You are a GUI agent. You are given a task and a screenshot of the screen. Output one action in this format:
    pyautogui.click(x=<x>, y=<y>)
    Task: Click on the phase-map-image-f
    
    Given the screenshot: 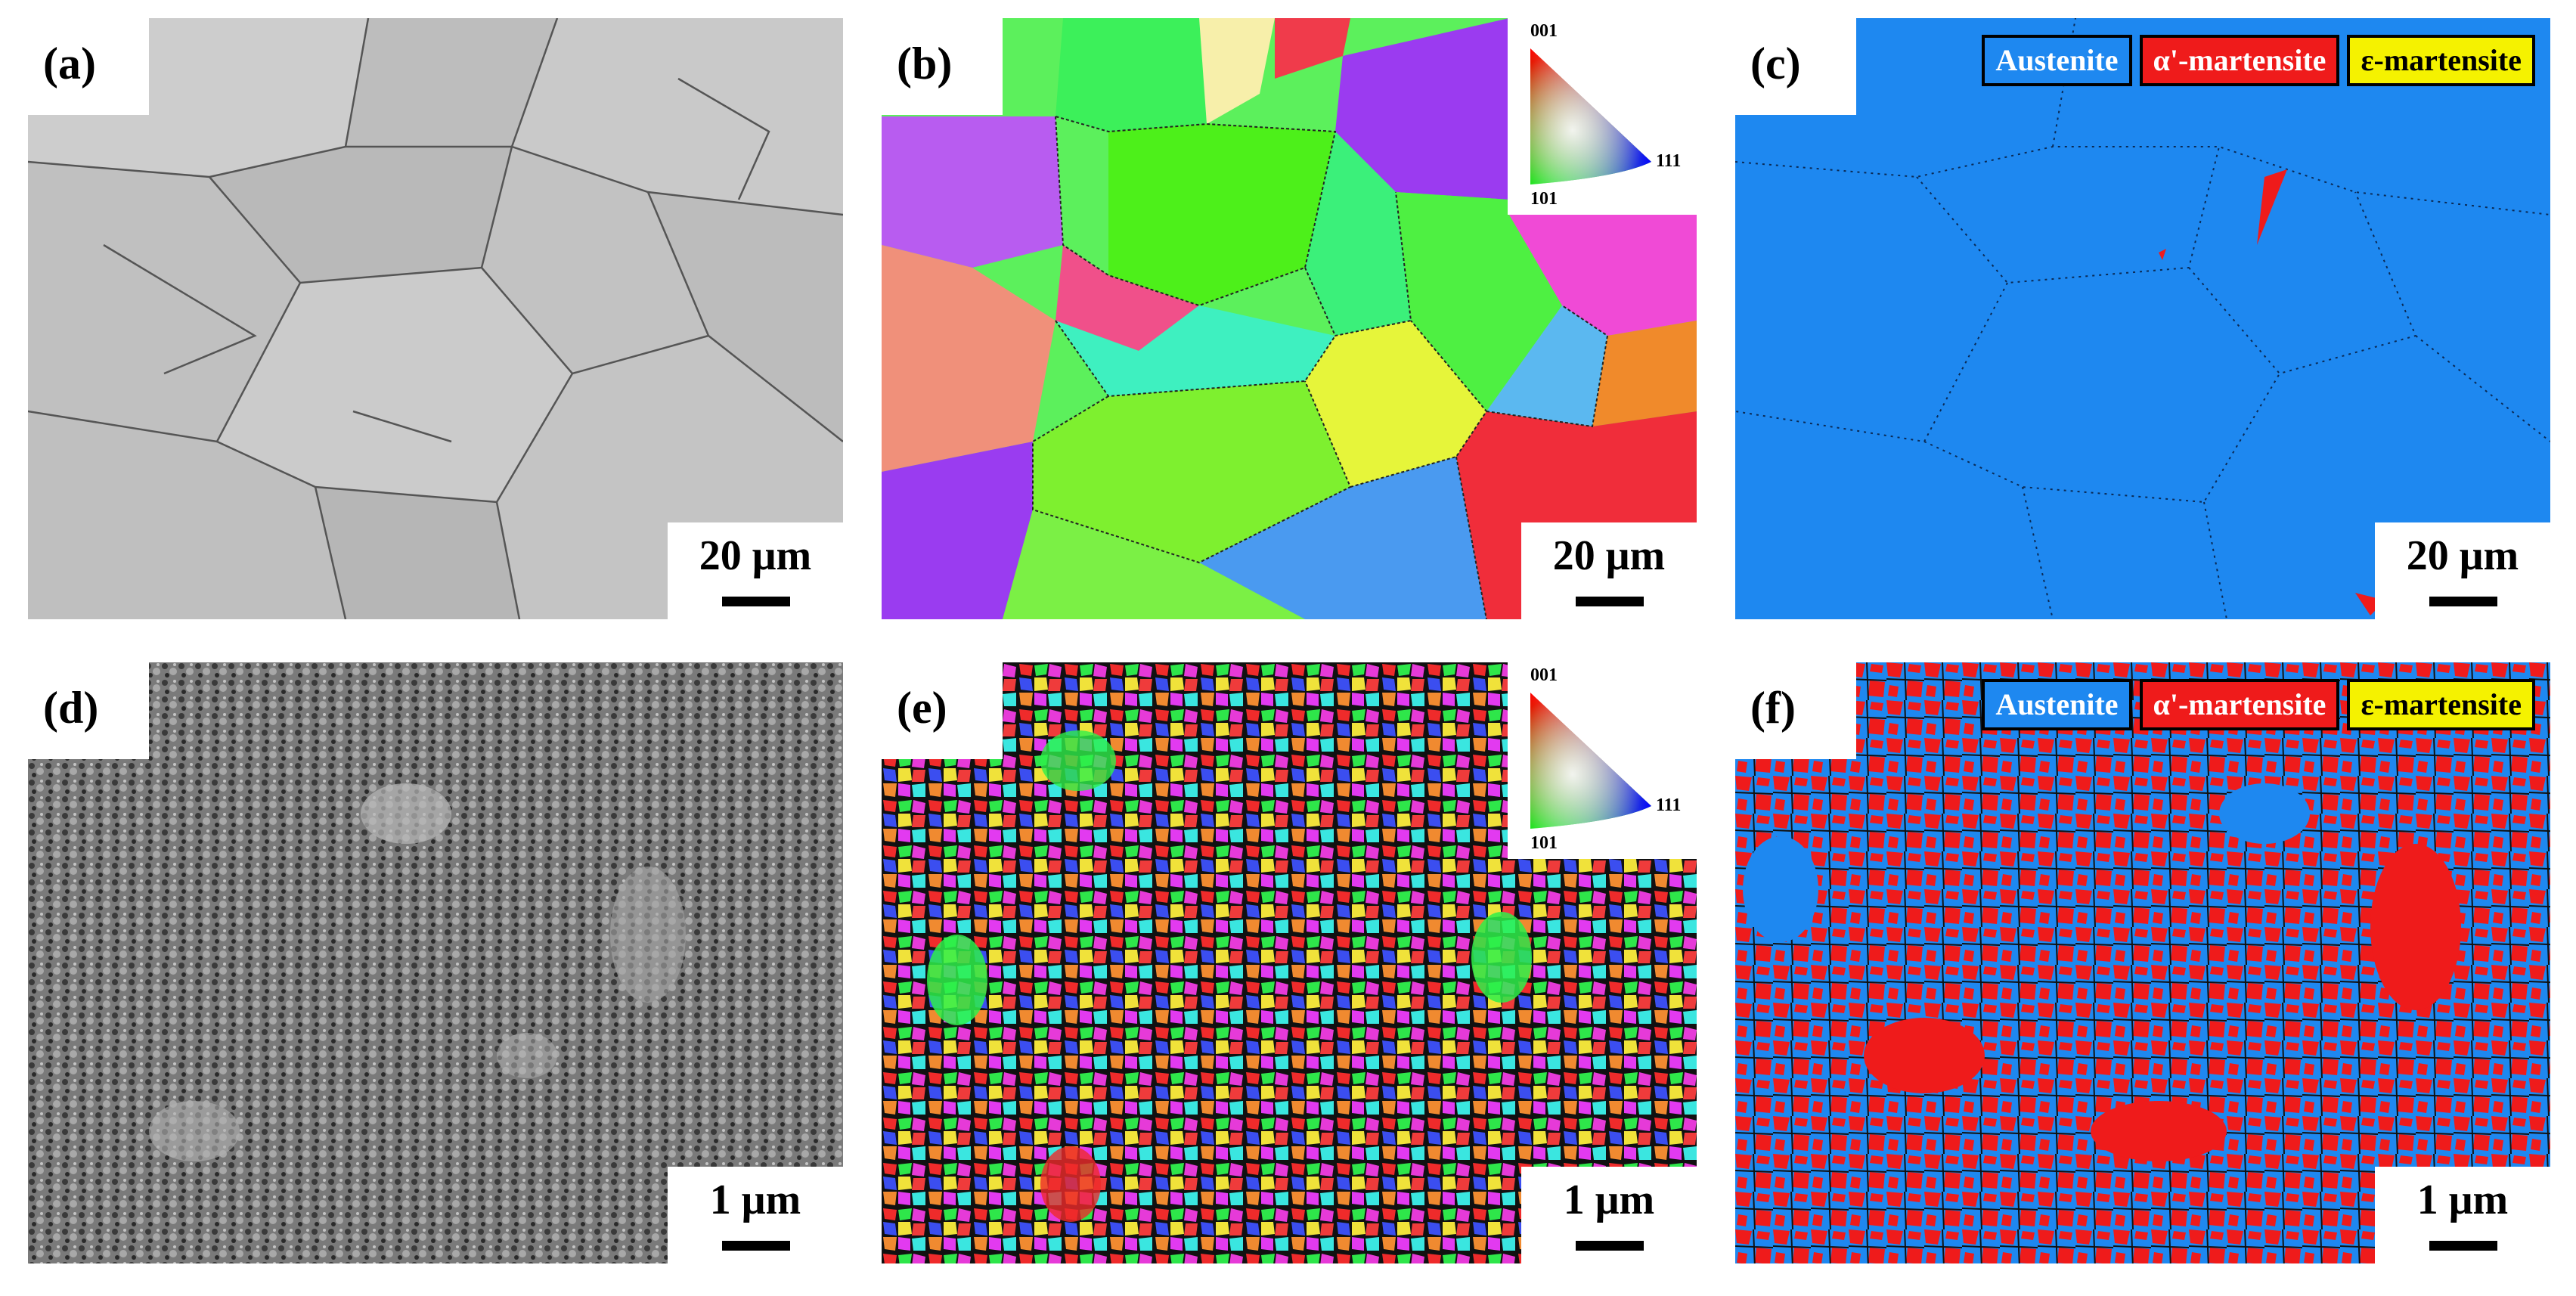 What is the action you would take?
    pyautogui.click(x=2142, y=963)
    